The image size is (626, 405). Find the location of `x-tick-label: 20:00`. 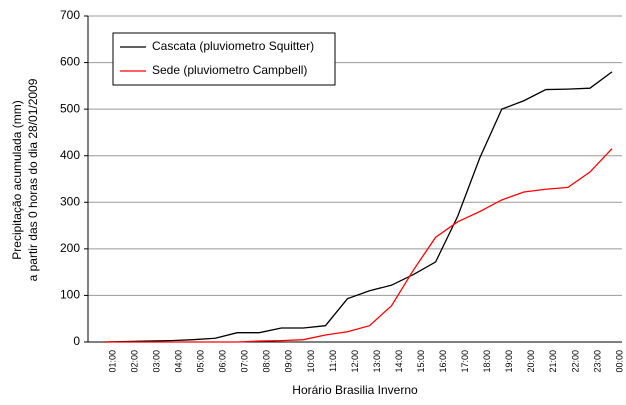

x-tick-label: 20:00 is located at coordinates (531, 361).